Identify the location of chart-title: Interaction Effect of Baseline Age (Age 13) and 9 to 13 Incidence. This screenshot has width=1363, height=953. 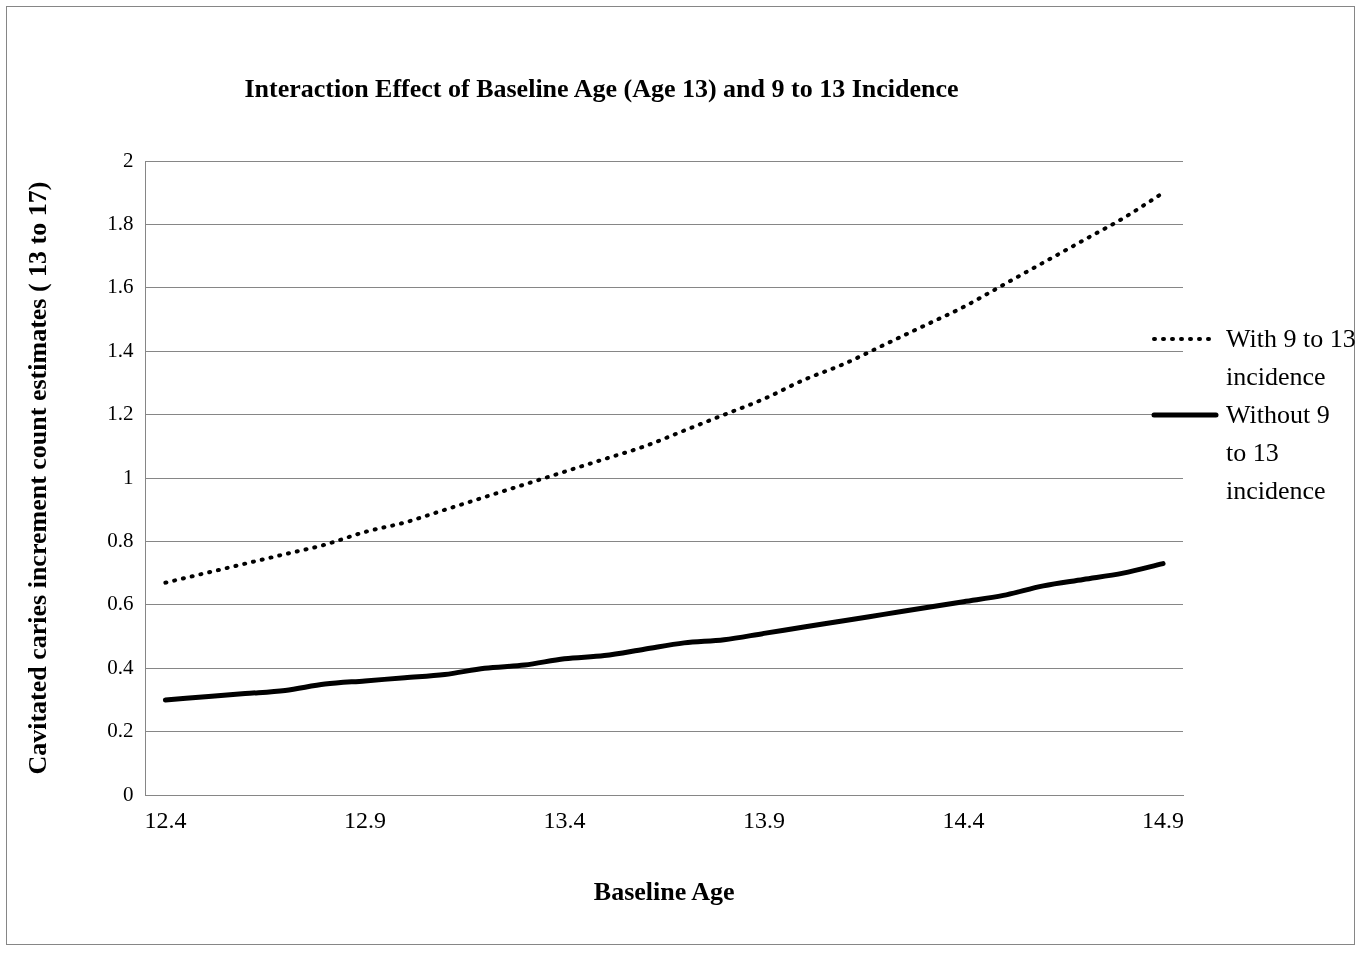
(601, 89).